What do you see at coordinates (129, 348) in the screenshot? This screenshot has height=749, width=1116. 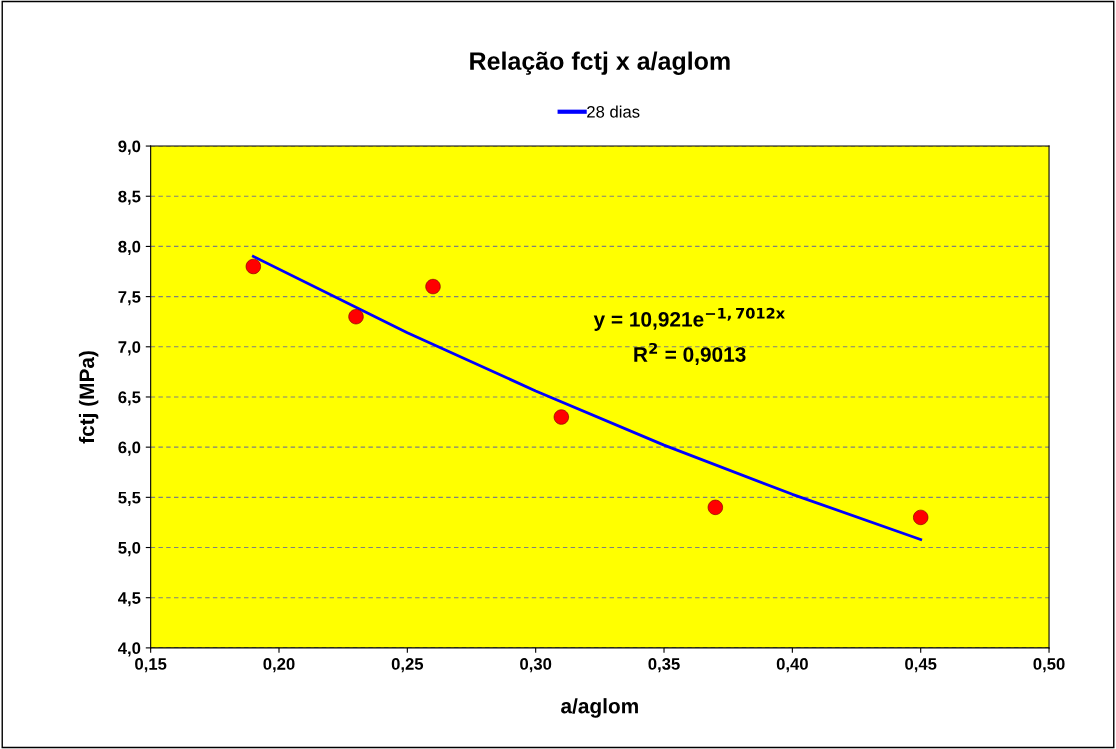 I see `y-tick-label: 7,0` at bounding box center [129, 348].